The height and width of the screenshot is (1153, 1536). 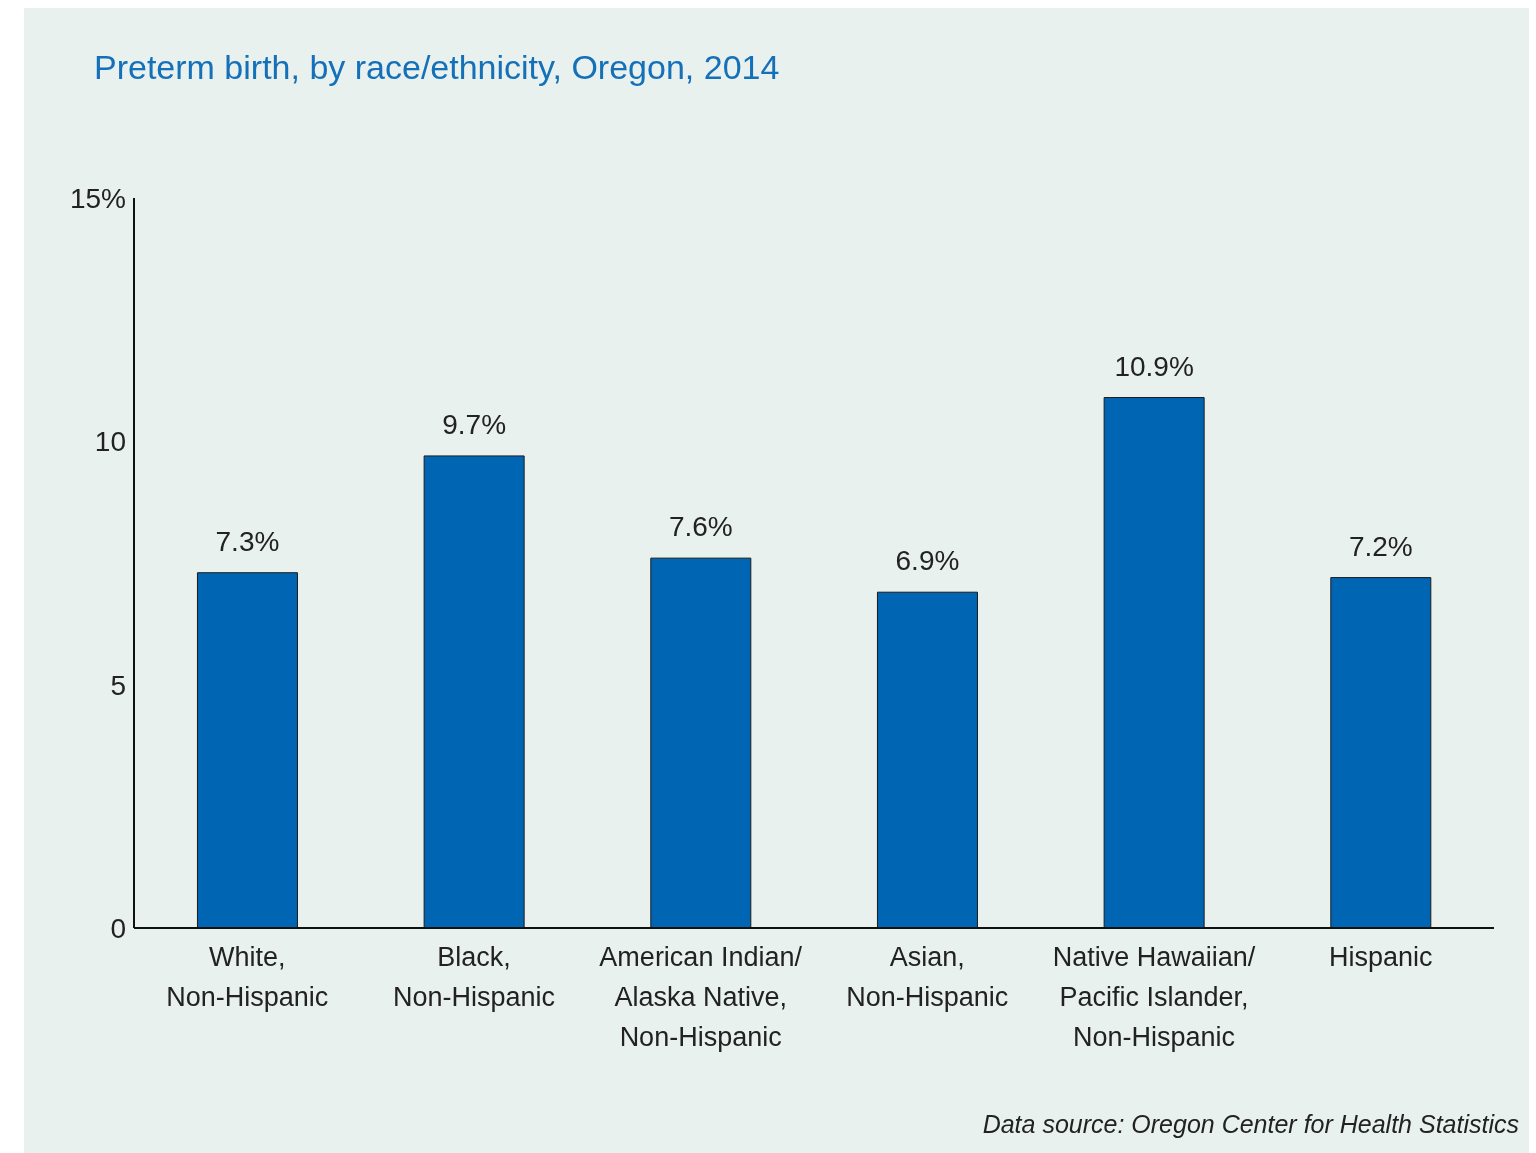 What do you see at coordinates (118, 685) in the screenshot?
I see `y-tick-label: 5` at bounding box center [118, 685].